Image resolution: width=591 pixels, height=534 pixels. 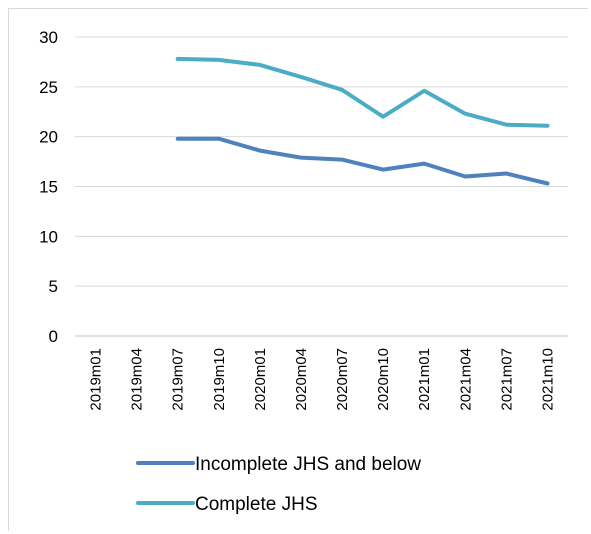 What do you see at coordinates (137, 379) in the screenshot?
I see `x-tick-label: 2019m04` at bounding box center [137, 379].